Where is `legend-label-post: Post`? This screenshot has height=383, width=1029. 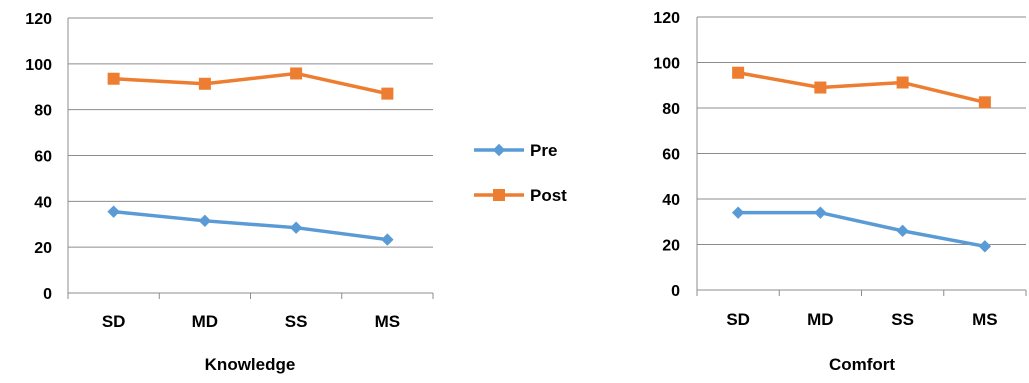 legend-label-post: Post is located at coordinates (548, 195).